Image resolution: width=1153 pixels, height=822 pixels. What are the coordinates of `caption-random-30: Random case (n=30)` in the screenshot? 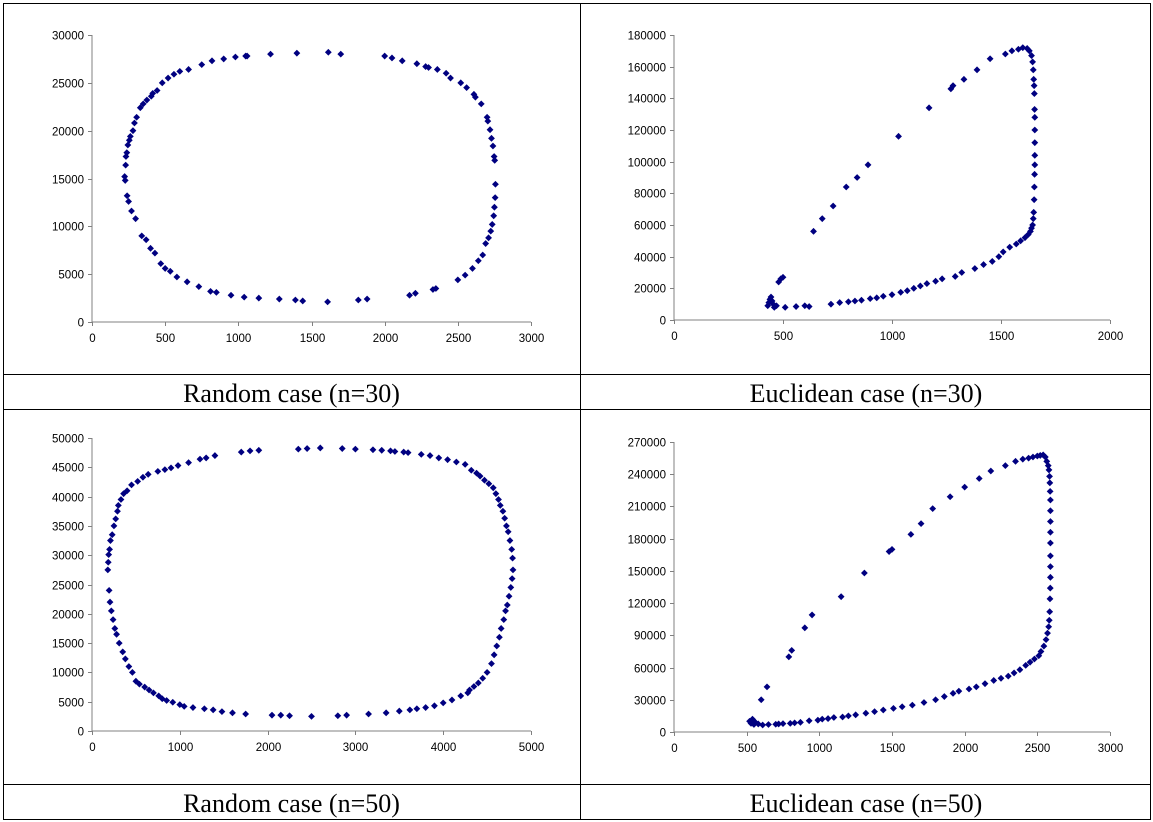 It's located at (291, 393).